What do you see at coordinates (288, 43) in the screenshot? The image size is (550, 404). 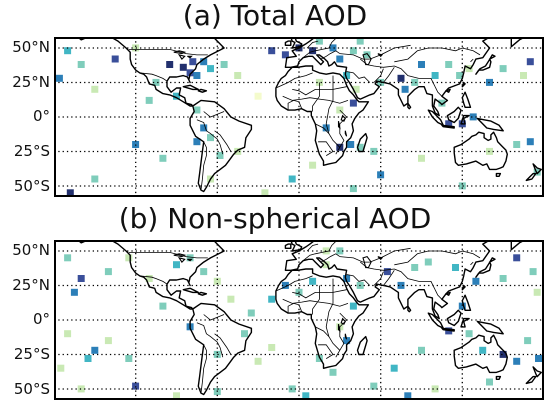 I see `landmass-ireland` at bounding box center [288, 43].